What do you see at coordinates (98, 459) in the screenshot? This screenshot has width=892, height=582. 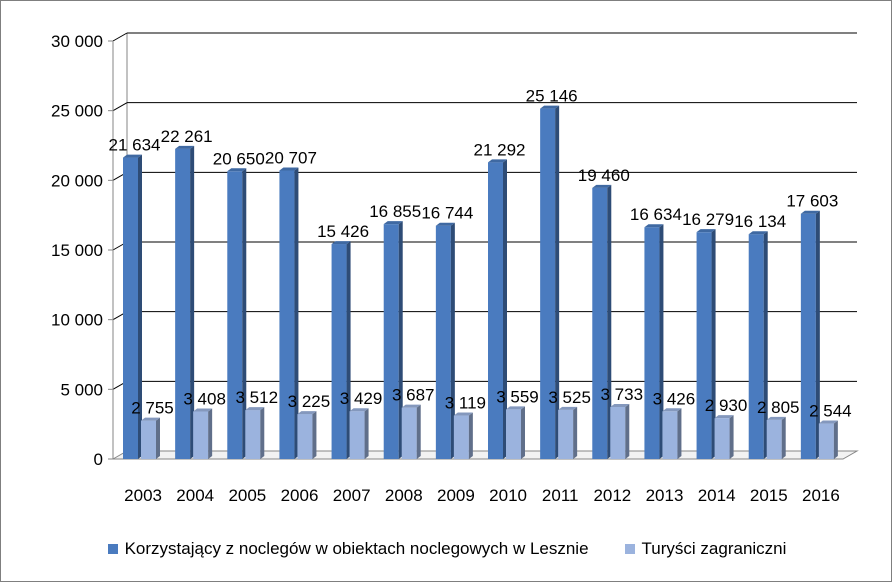 I see `y-tick-label: 0` at bounding box center [98, 459].